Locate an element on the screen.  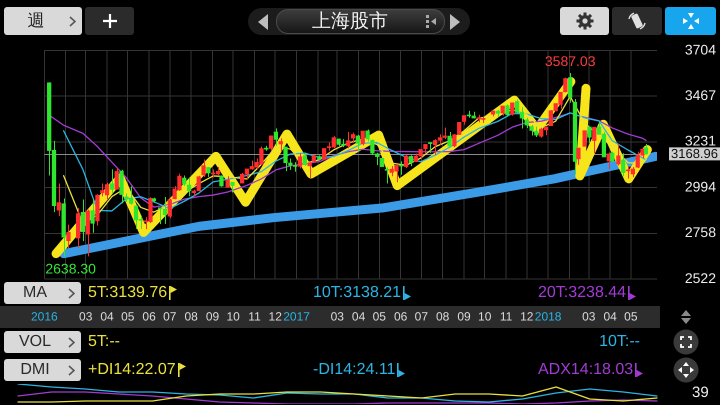
annotation: 3587.03 is located at coordinates (570, 60).